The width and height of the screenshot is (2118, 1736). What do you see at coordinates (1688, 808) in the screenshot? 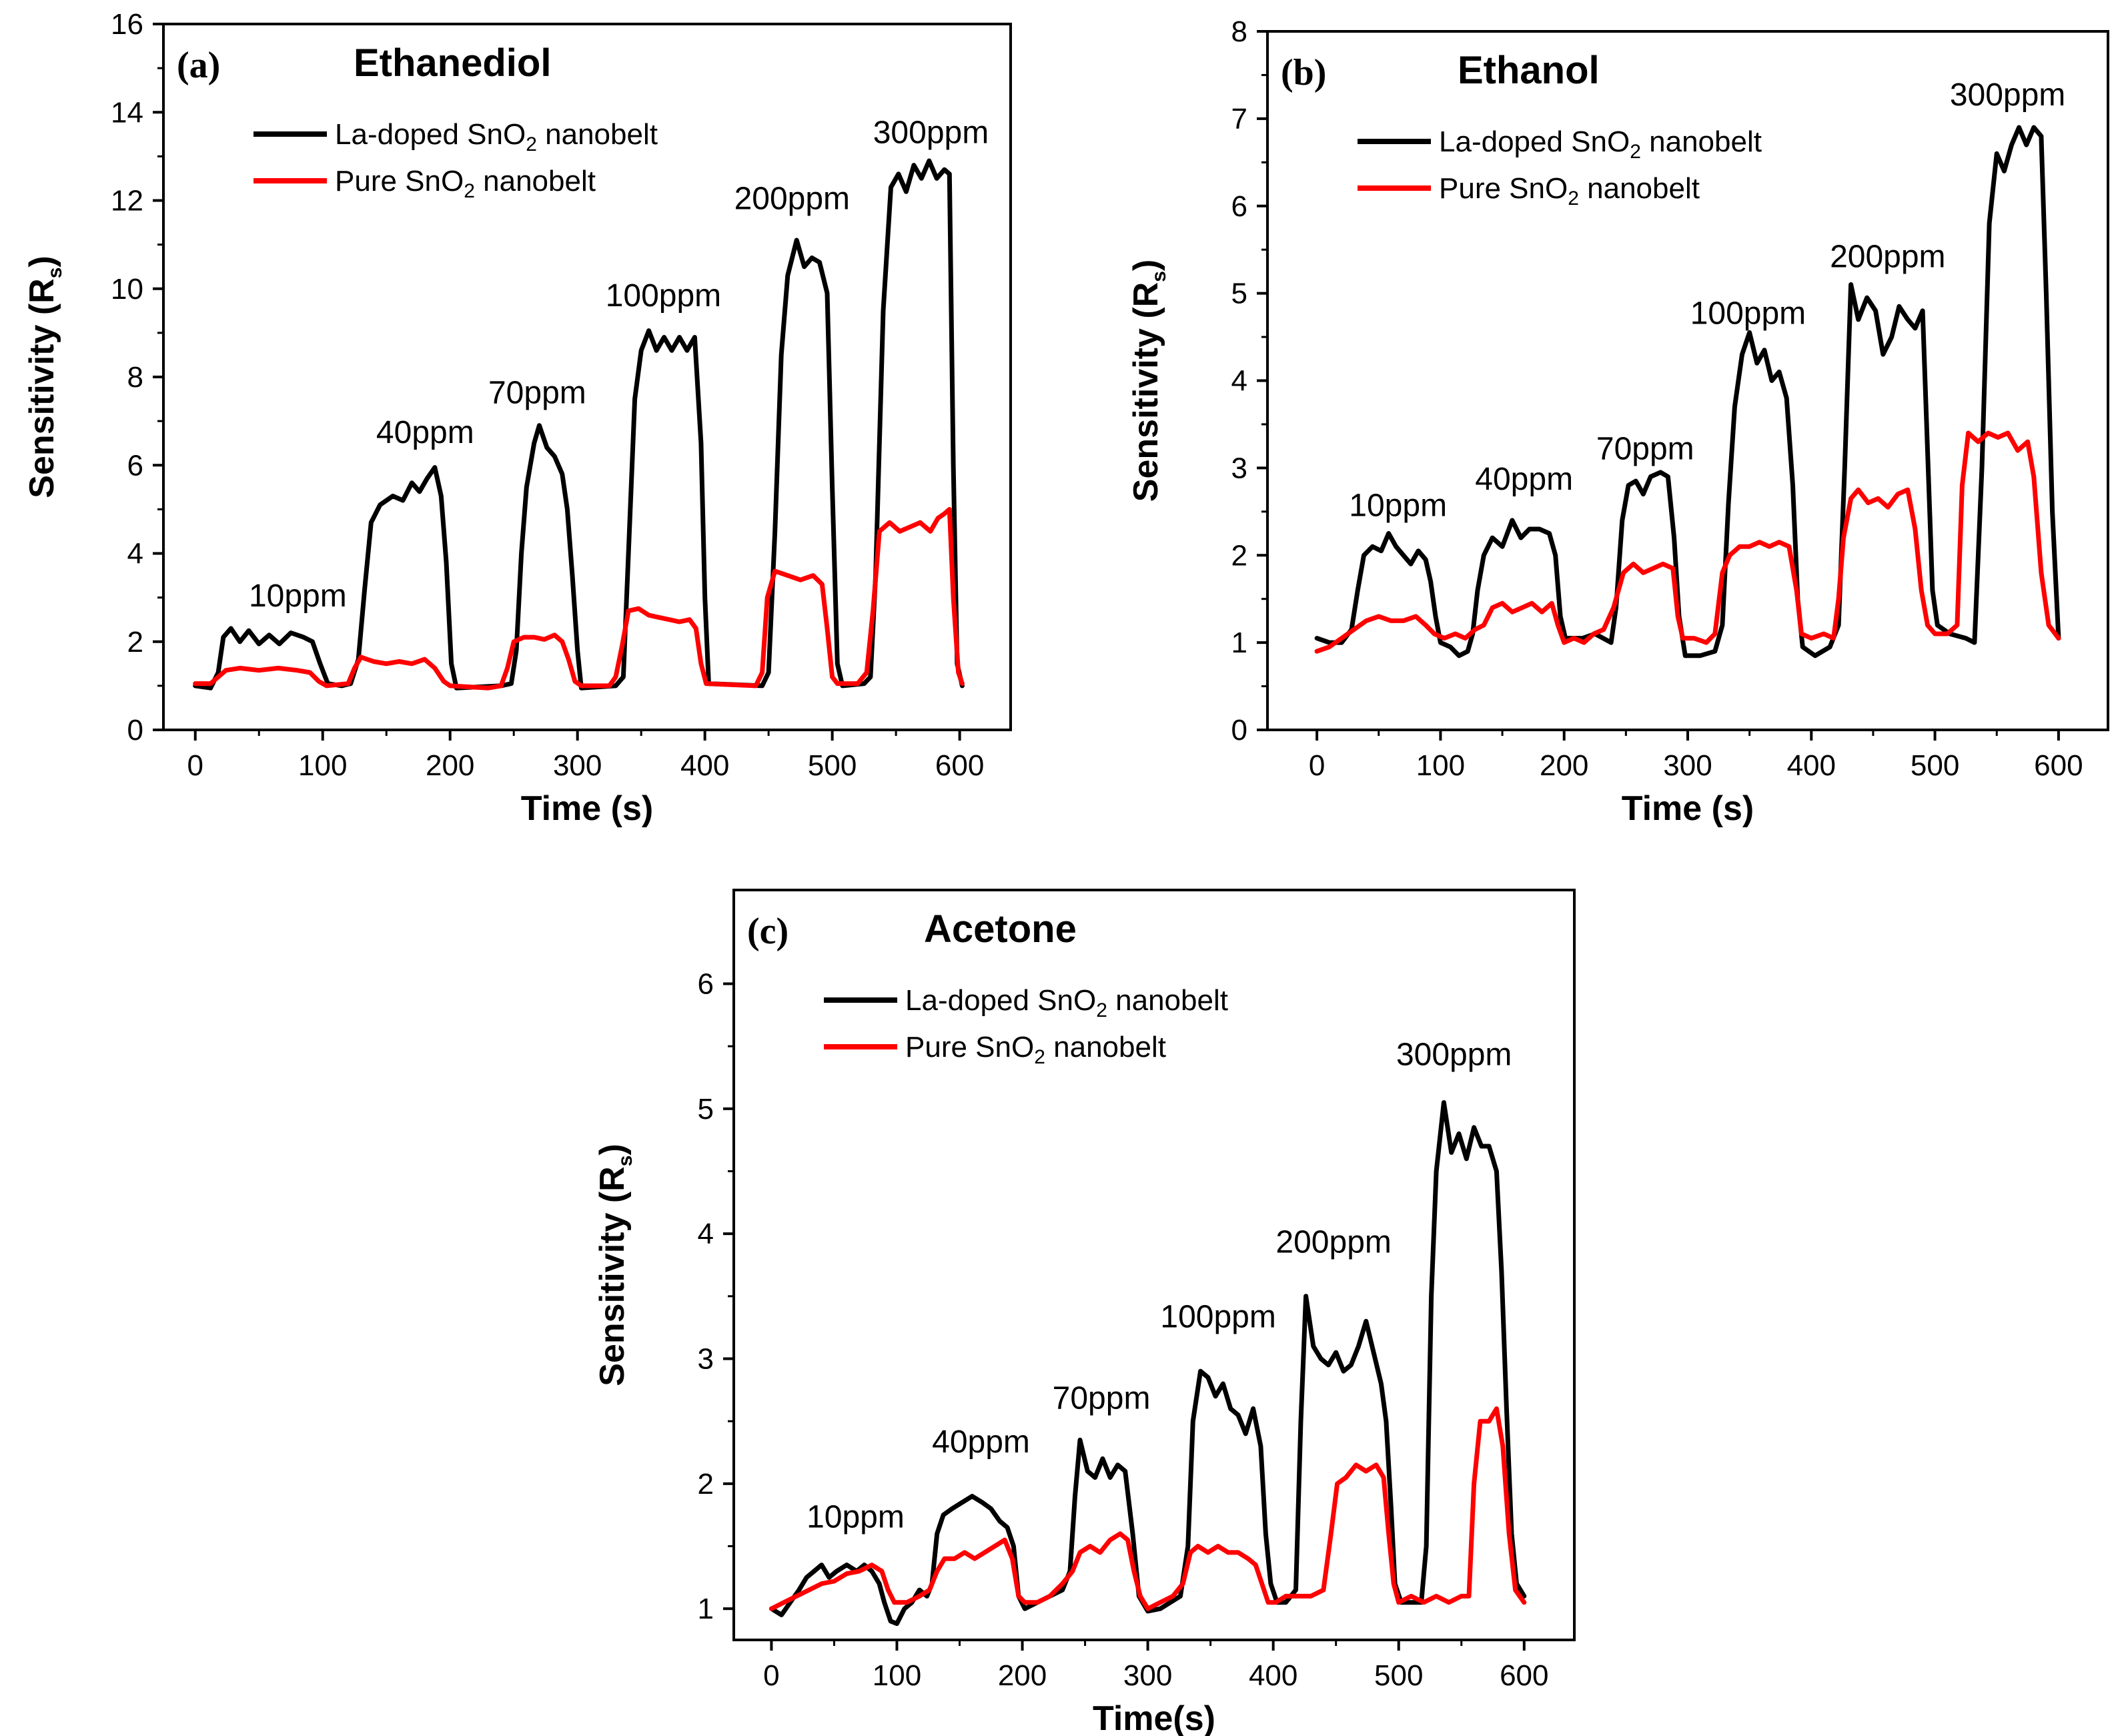
I see `chart-2-x-axis-title: Time (s)` at bounding box center [1688, 808].